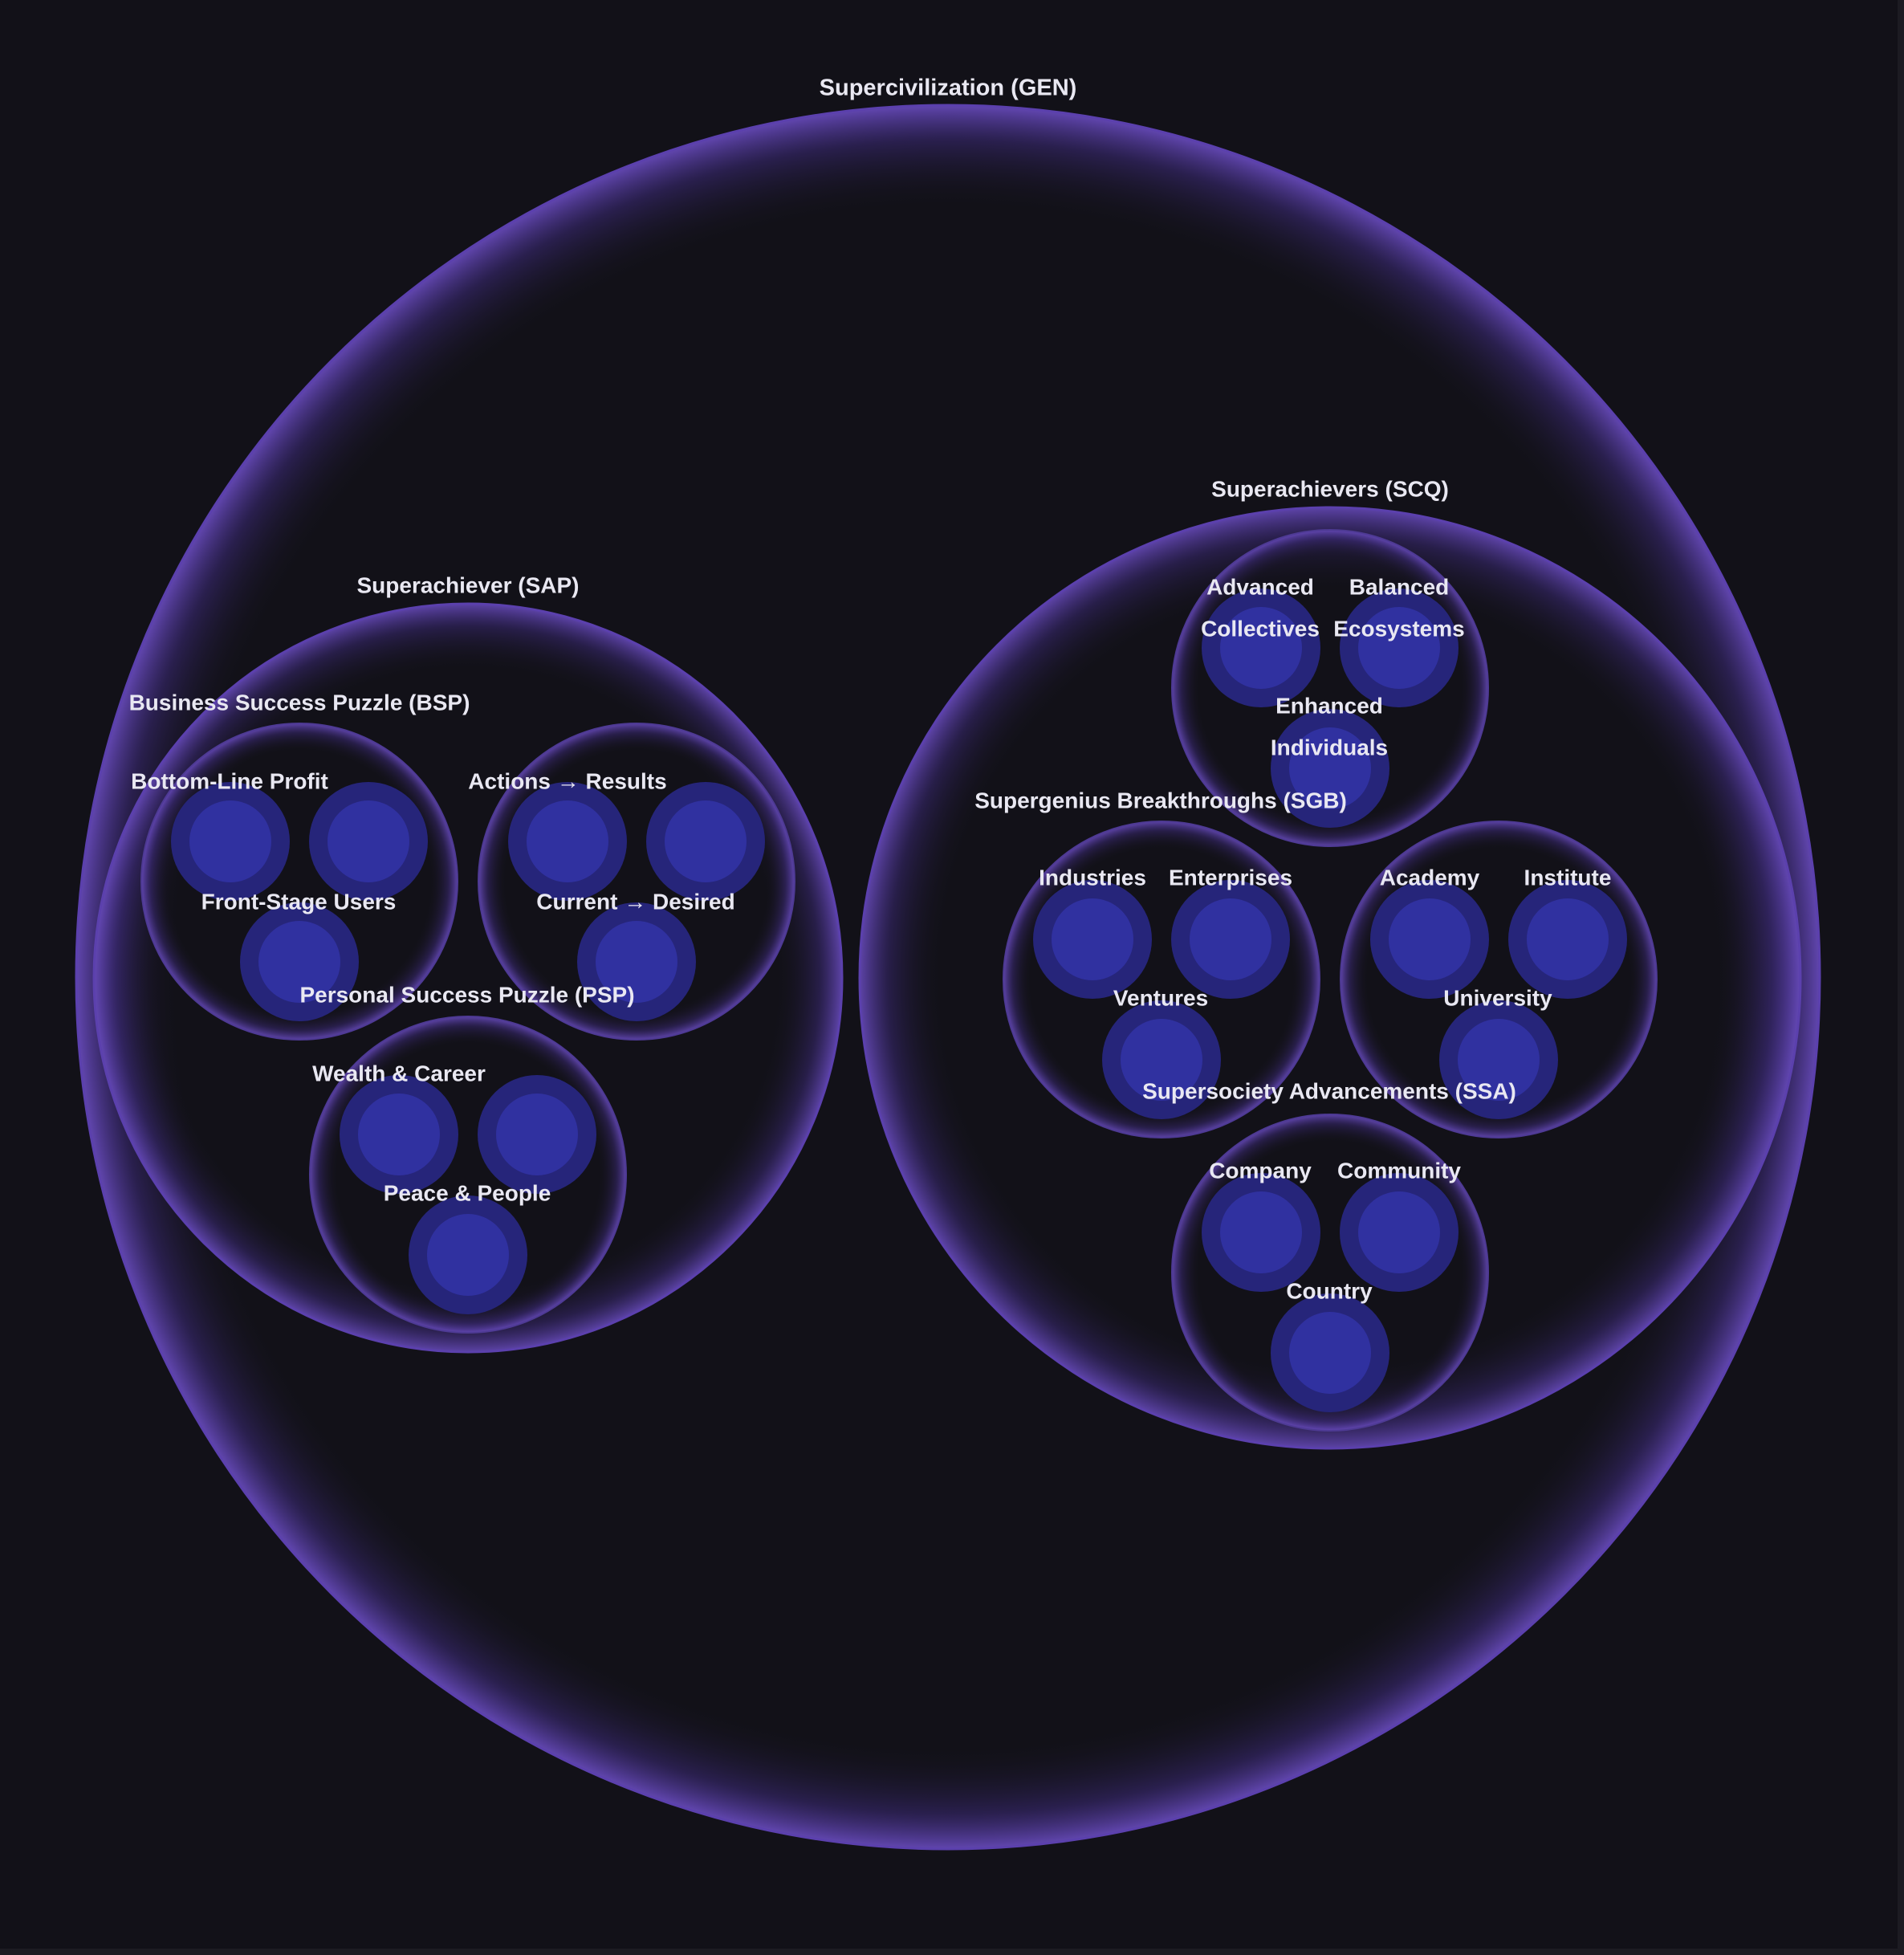 The height and width of the screenshot is (1955, 1904). I want to click on label-supersociety-advancements: Supersociety Advancements (SSA), so click(1329, 1090).